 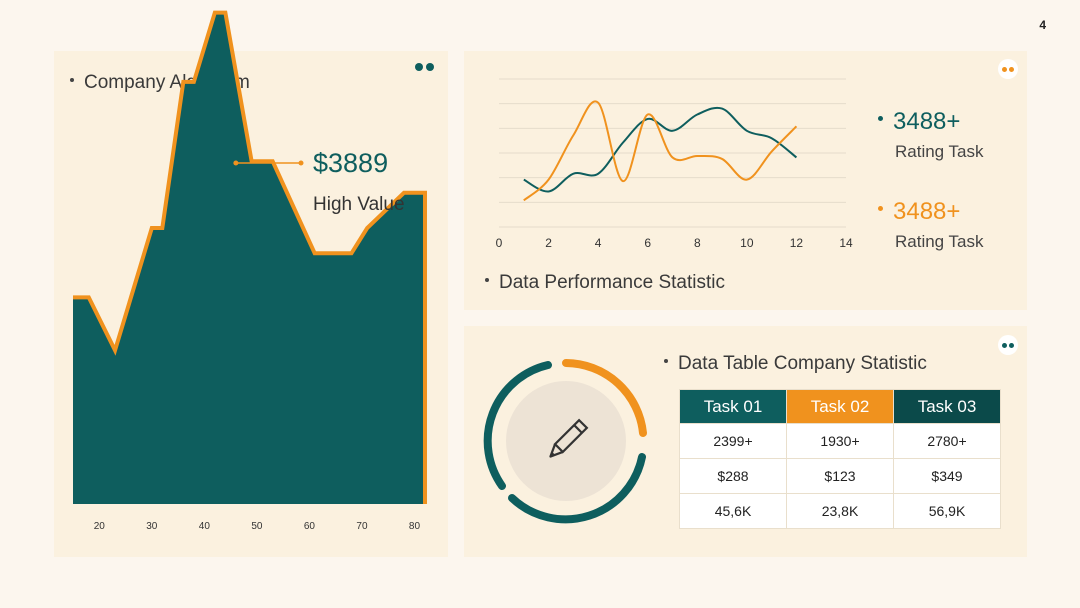 I want to click on performance-heading: Data Performance Statistic, so click(x=605, y=283).